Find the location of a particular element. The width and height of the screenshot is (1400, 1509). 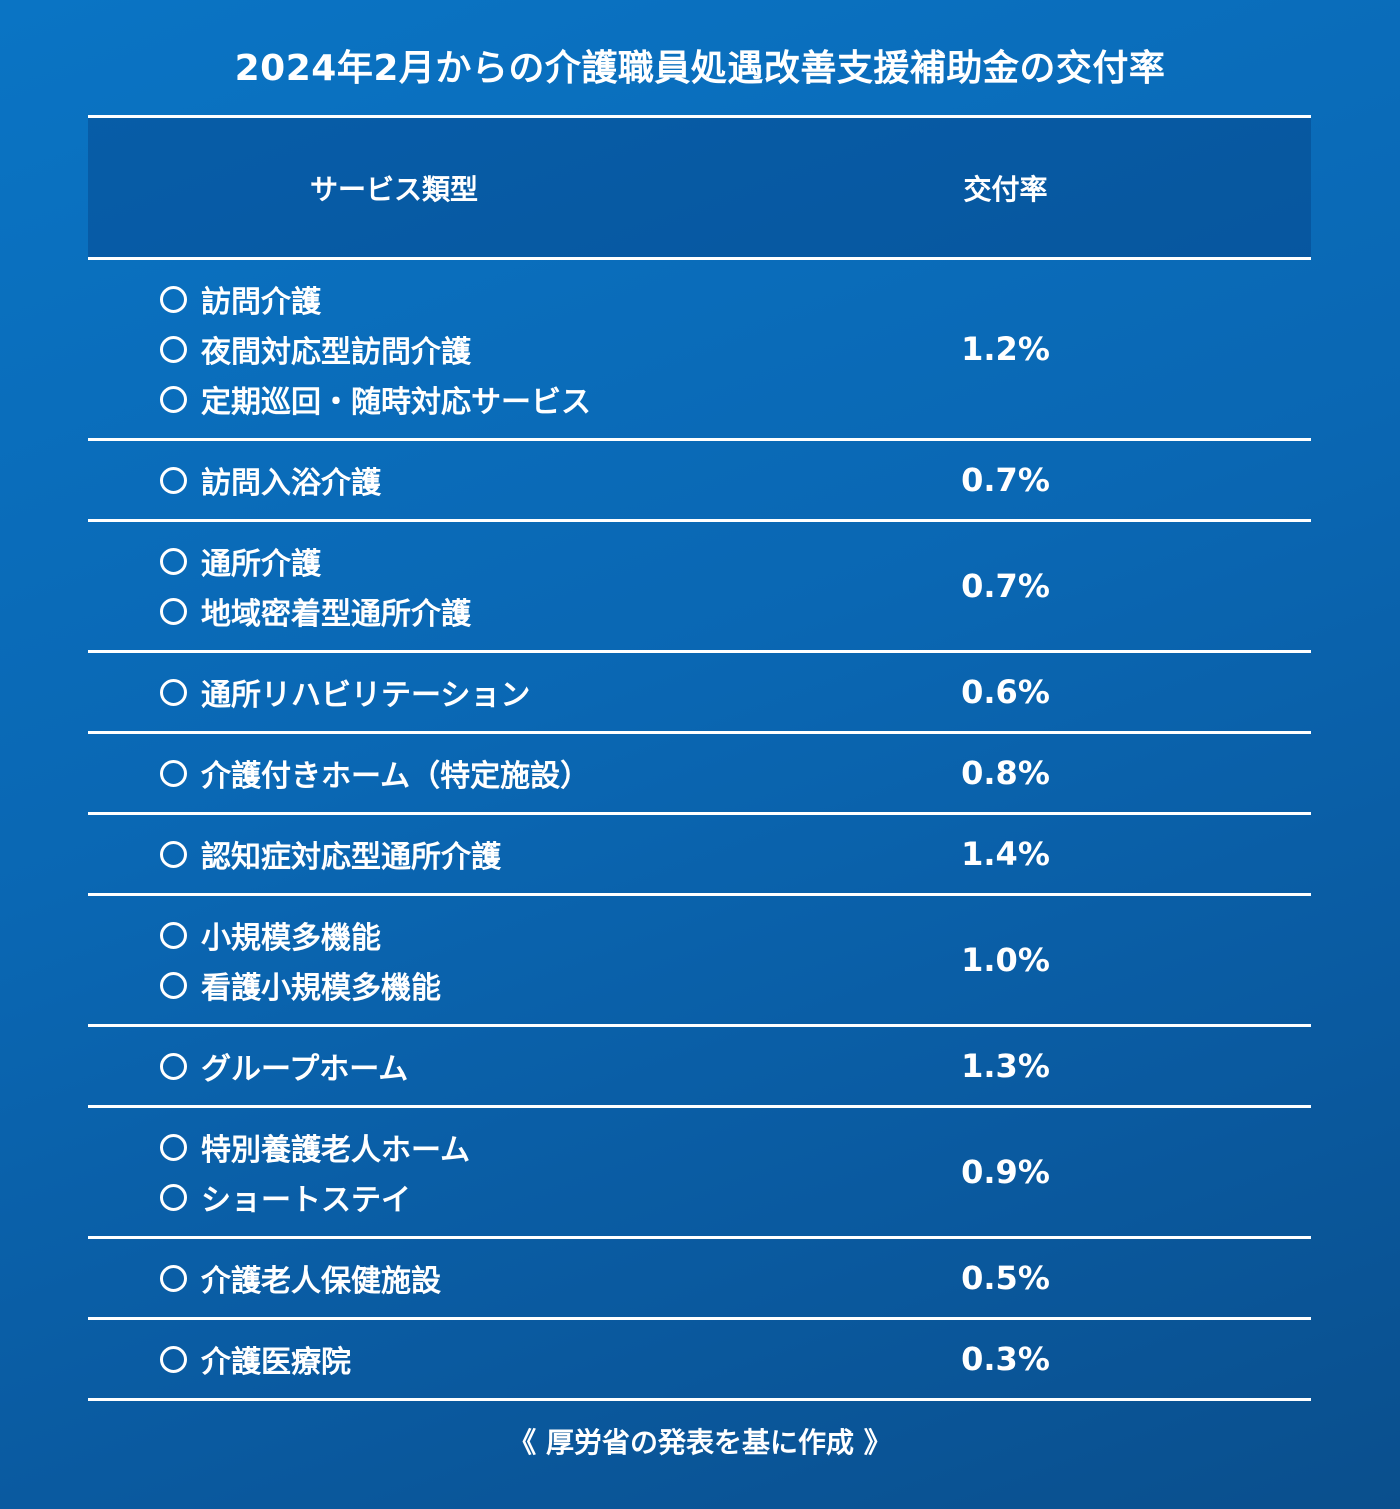

service-cell: グループホーム is located at coordinates (394, 1066).